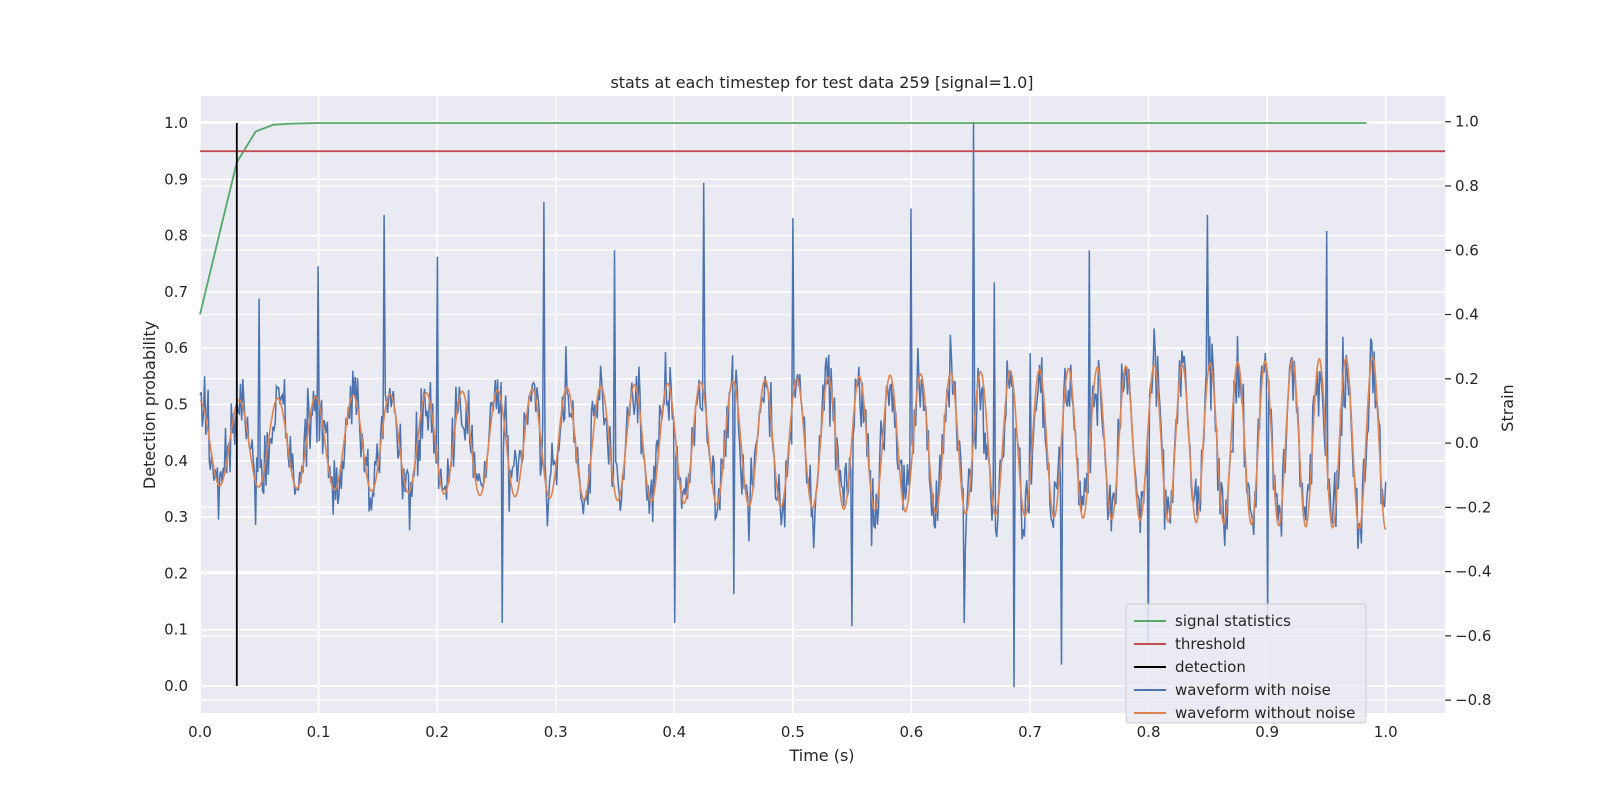 The width and height of the screenshot is (1600, 800). What do you see at coordinates (176, 517) in the screenshot?
I see `y-tick-label: 0.3` at bounding box center [176, 517].